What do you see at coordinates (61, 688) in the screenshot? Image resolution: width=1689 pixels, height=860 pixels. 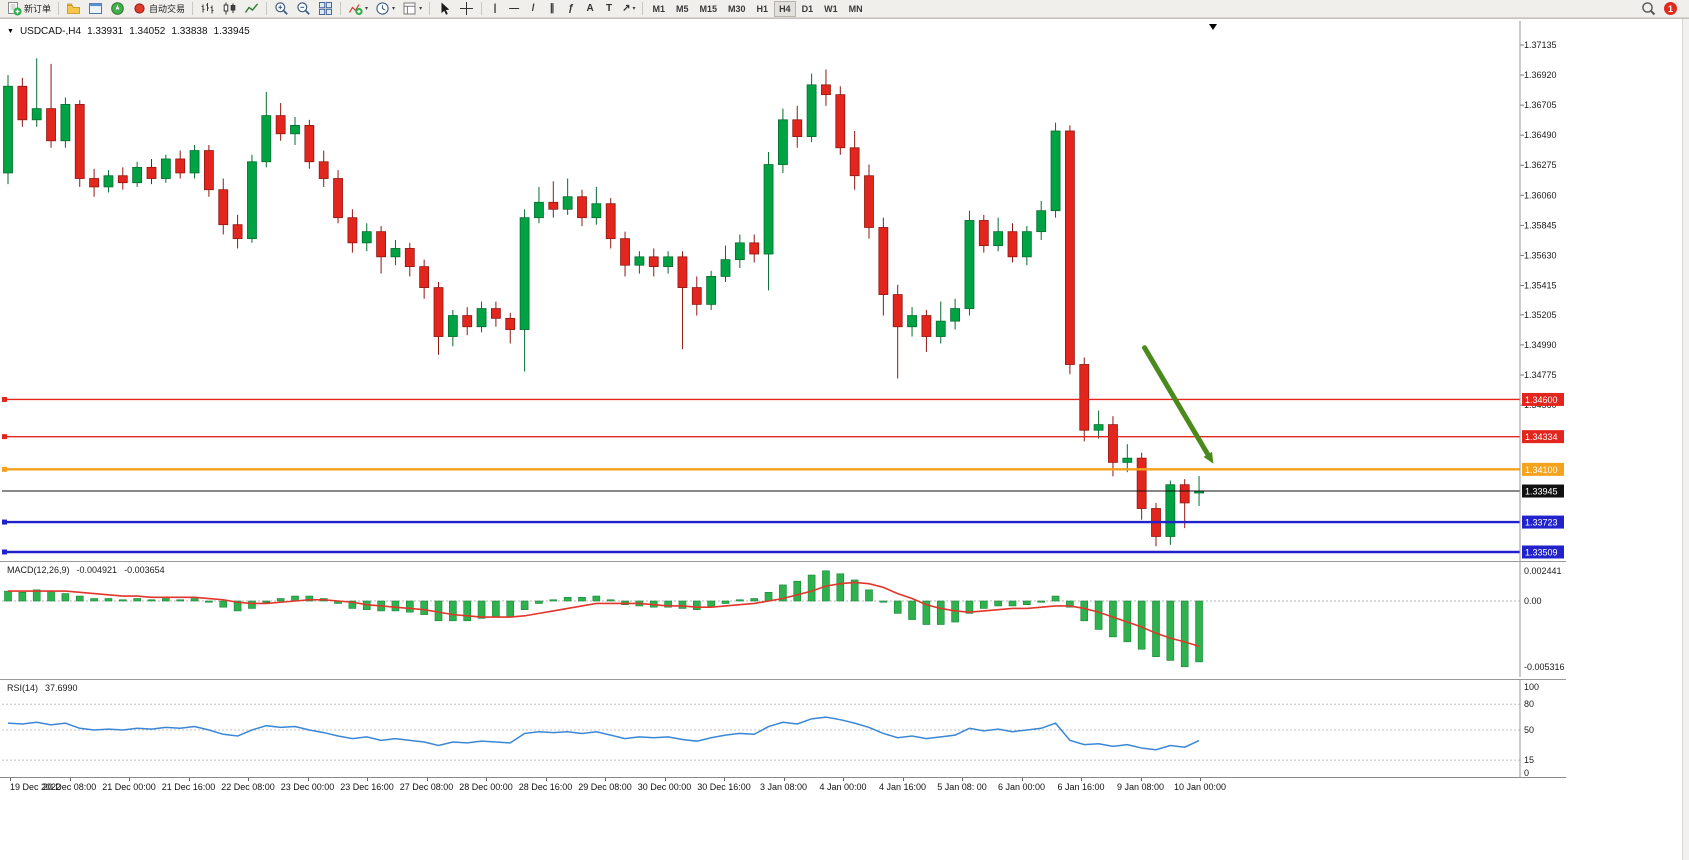 I see `rsi-value: 37.6990` at bounding box center [61, 688].